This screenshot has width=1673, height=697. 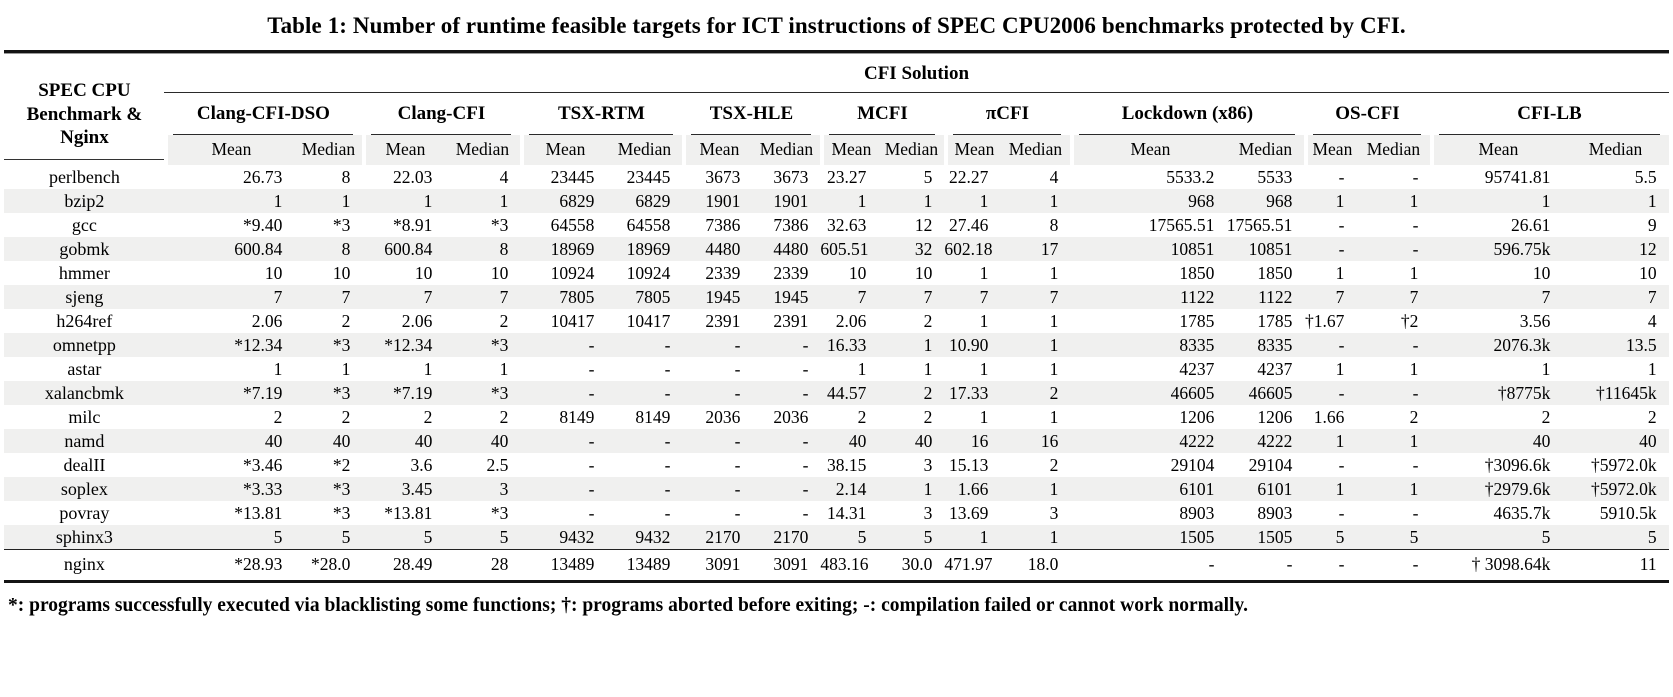 What do you see at coordinates (791, 536) in the screenshot?
I see `value-cell: 2170` at bounding box center [791, 536].